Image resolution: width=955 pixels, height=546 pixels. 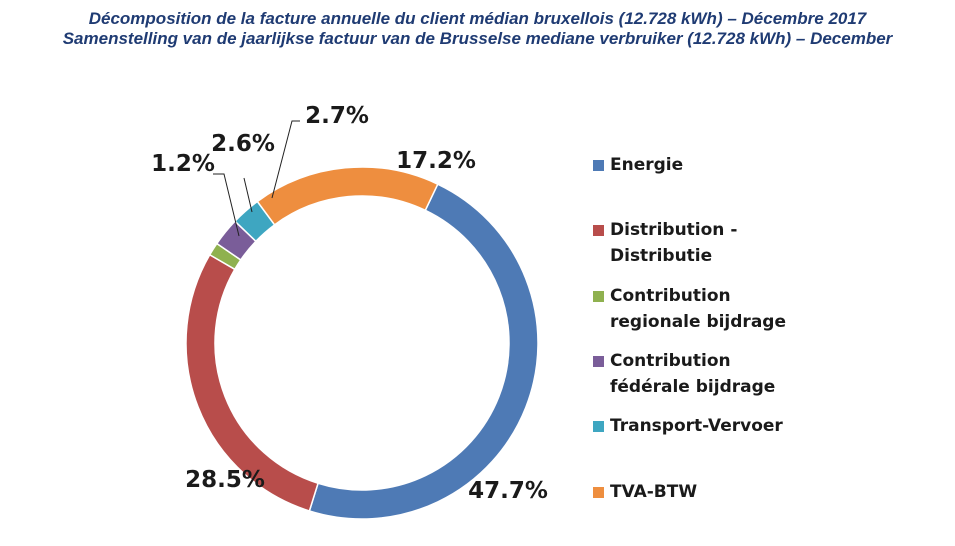 I want to click on legend-swatch-federal-contribution, so click(x=598, y=361).